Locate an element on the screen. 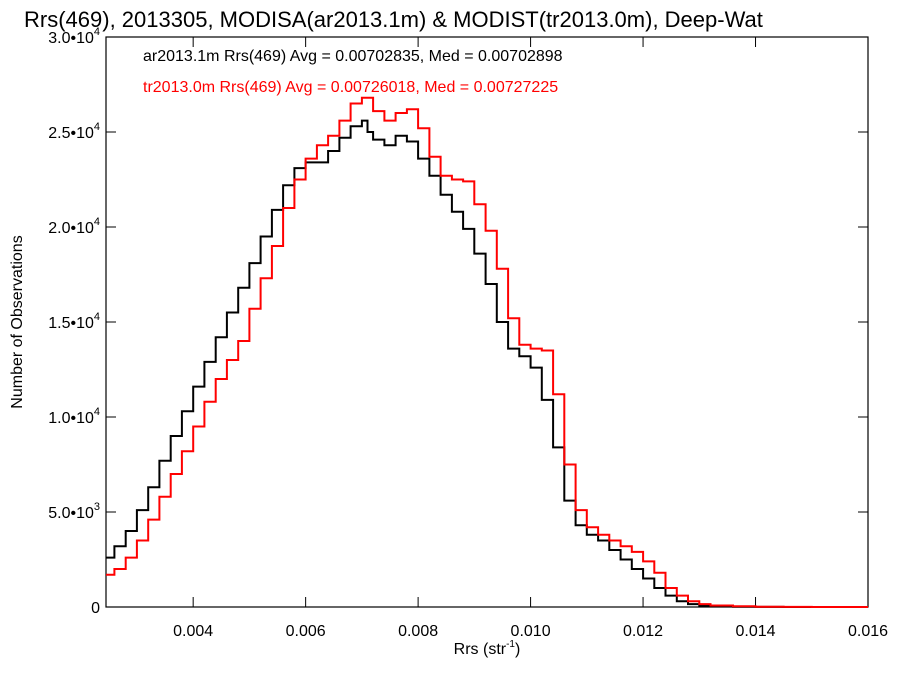  y-tick-label: 1.0•104 is located at coordinates (74, 416).